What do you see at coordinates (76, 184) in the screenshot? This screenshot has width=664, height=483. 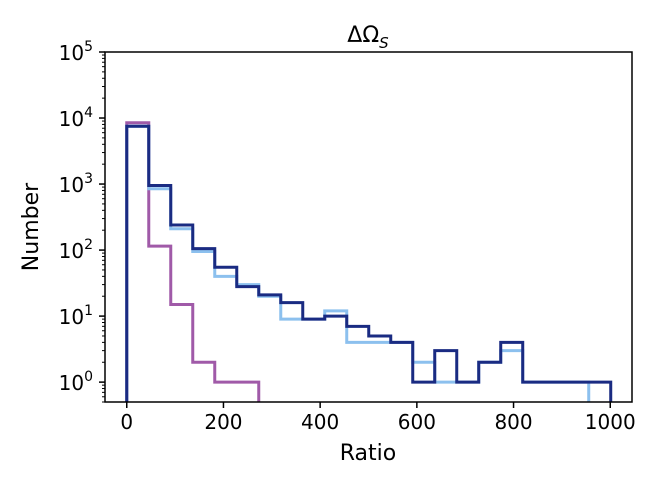 I see `y-tick-label: 10³` at bounding box center [76, 184].